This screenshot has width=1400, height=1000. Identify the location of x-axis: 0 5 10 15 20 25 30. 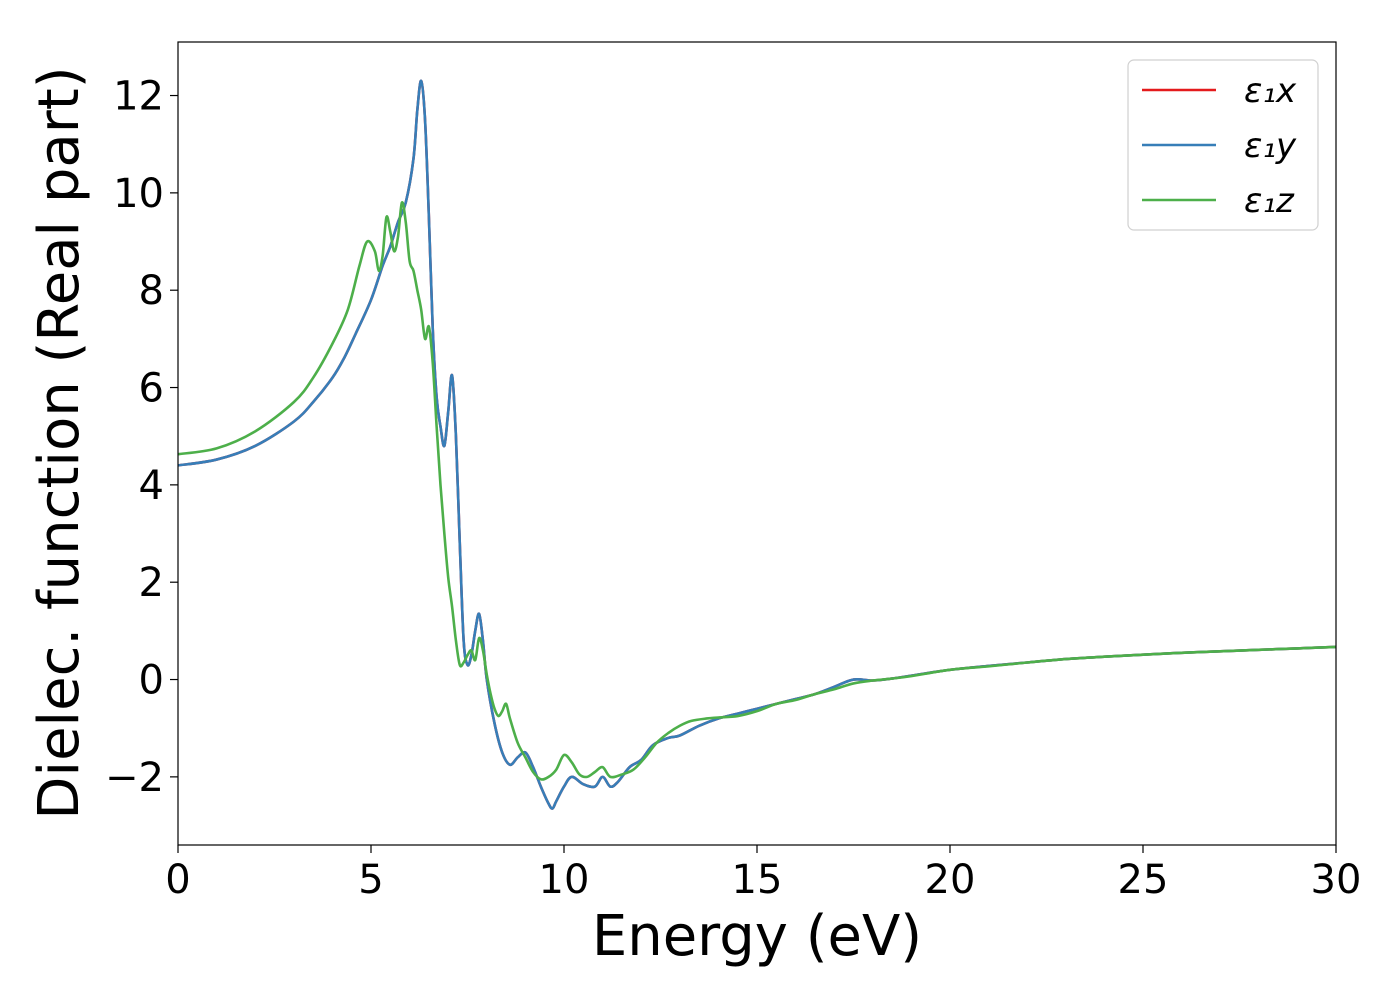
(763, 874).